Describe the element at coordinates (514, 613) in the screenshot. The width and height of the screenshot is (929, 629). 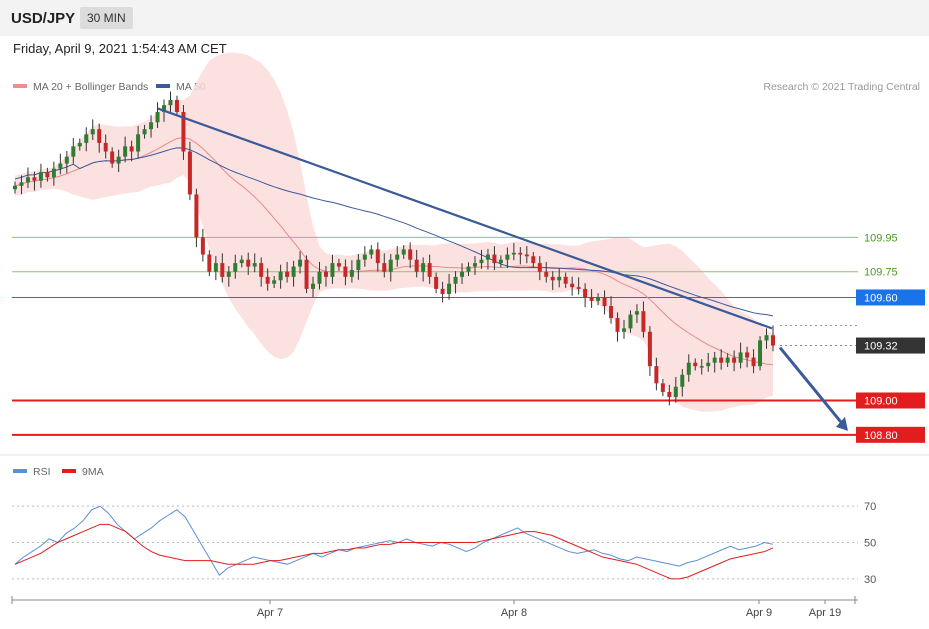
I see `x-tick-label: Apr 8` at that location.